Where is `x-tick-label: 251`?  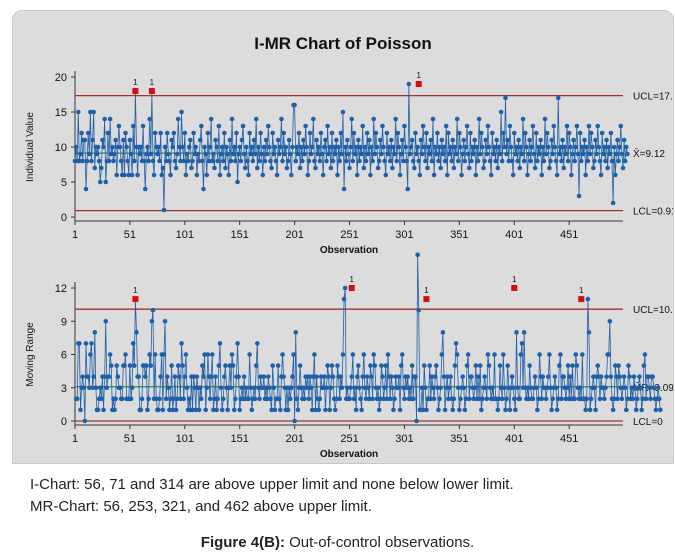 x-tick-label: 251 is located at coordinates (349, 439).